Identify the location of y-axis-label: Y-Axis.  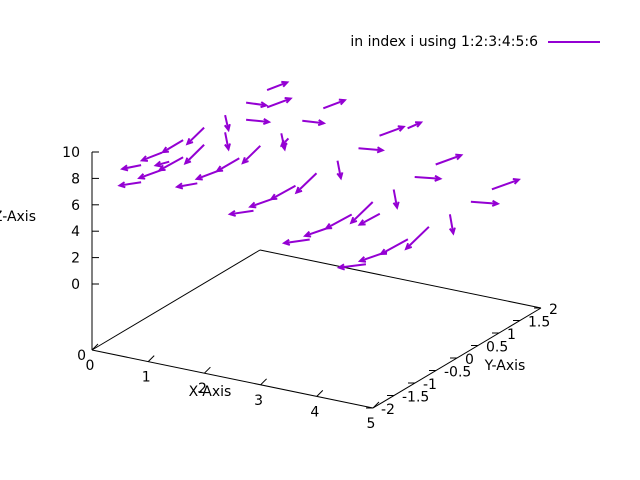
(505, 366).